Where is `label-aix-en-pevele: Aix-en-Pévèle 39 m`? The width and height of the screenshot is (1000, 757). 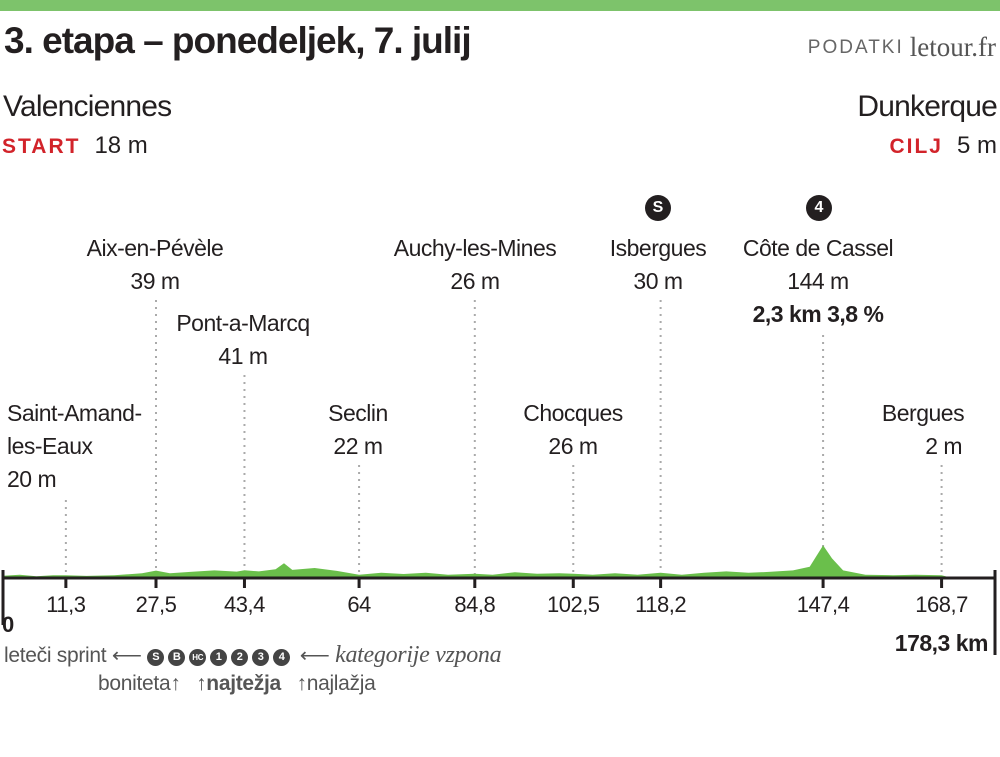
label-aix-en-pevele: Aix-en-Pévèle 39 m is located at coordinates (155, 264).